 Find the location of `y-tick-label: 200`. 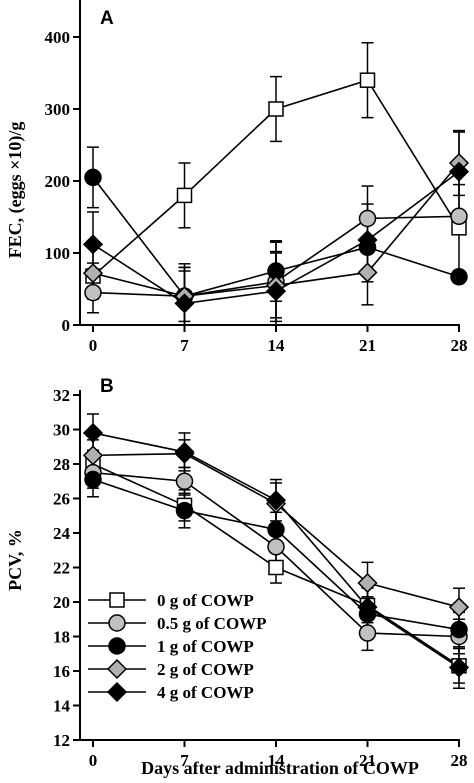

y-tick-label: 200 is located at coordinates (58, 181).